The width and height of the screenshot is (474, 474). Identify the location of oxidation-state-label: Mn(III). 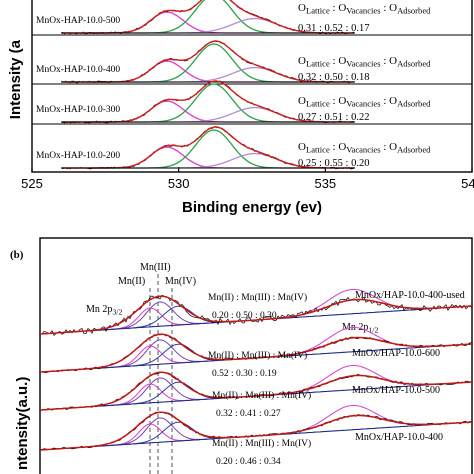
(155, 267).